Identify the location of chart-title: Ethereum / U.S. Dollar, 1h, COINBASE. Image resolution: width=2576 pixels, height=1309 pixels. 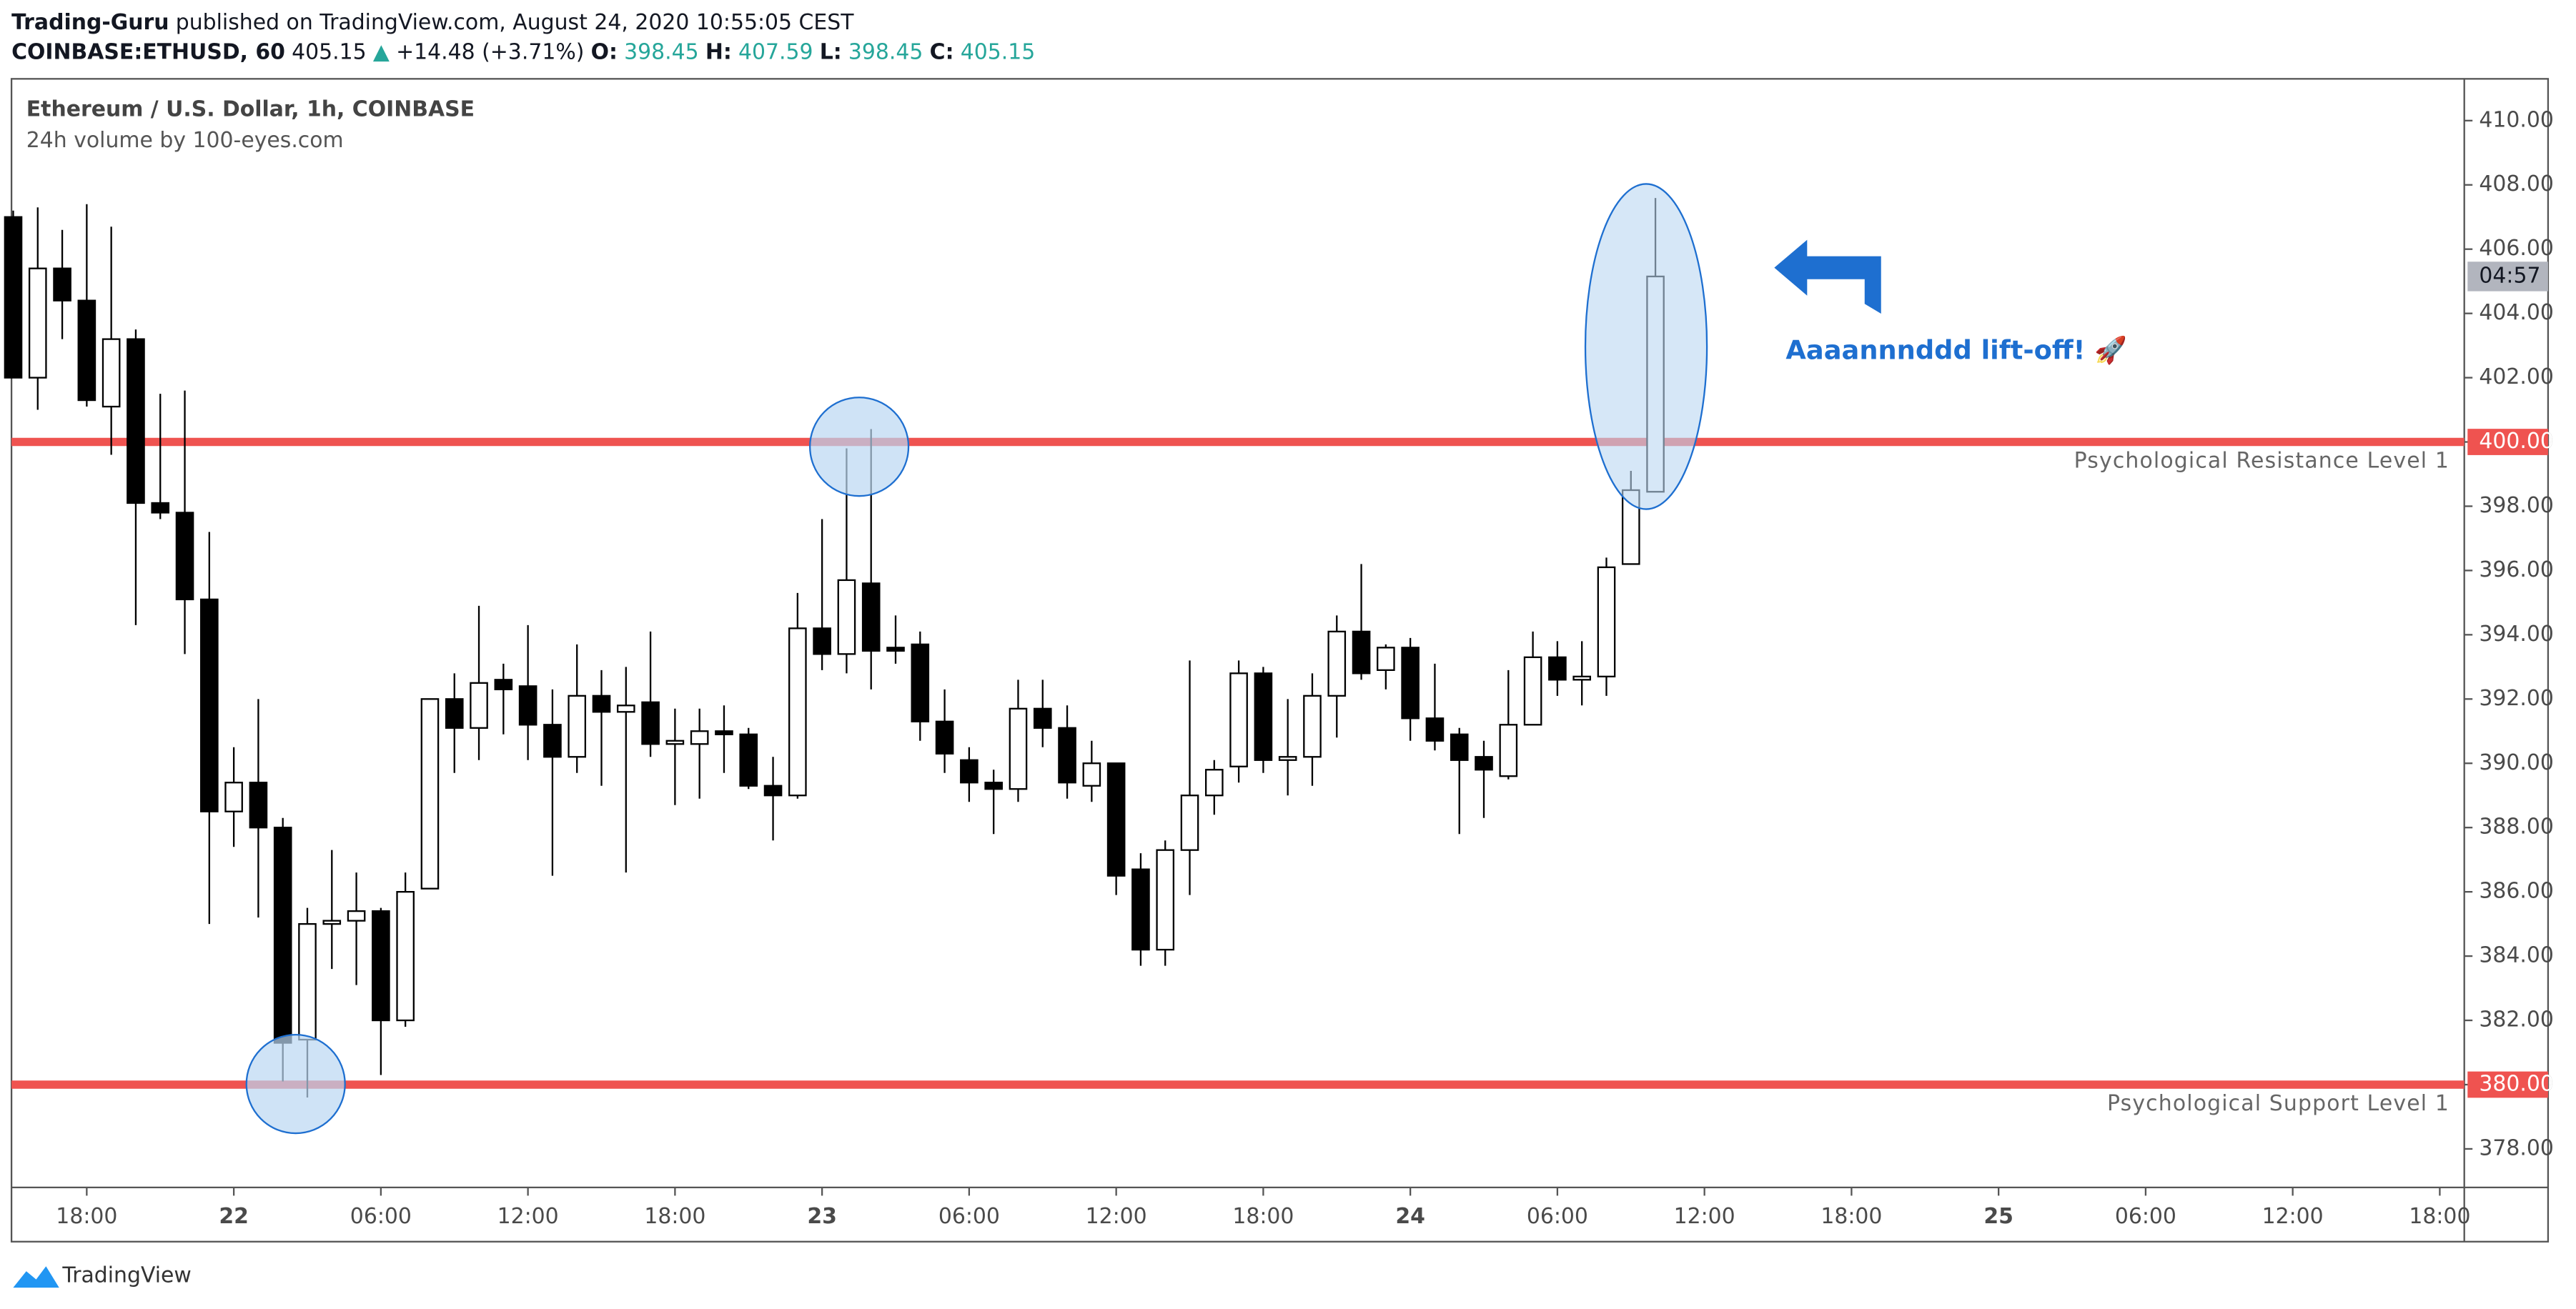
(251, 110).